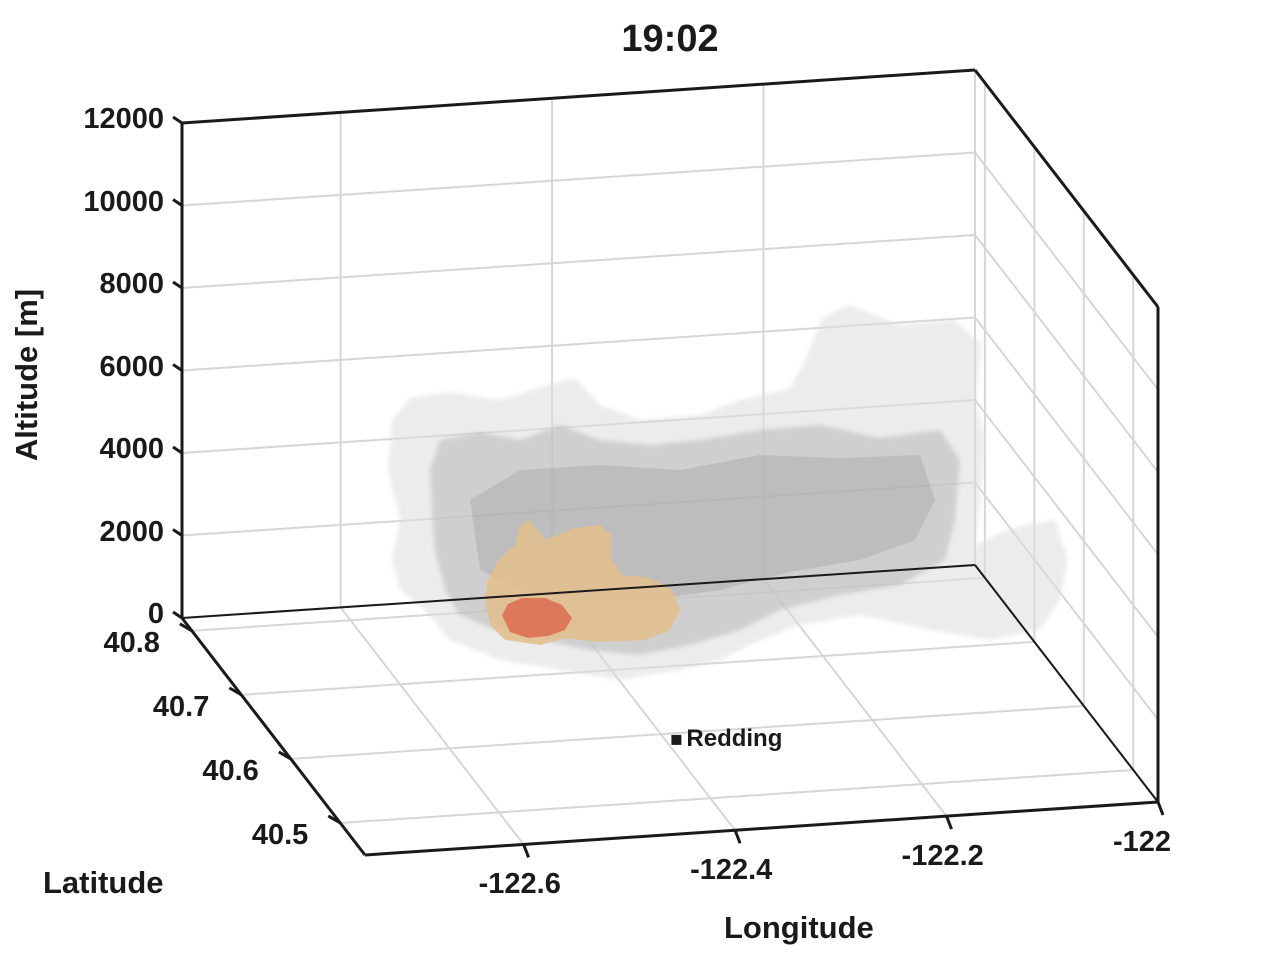  Describe the element at coordinates (676, 739) in the screenshot. I see `redding-marker` at that location.